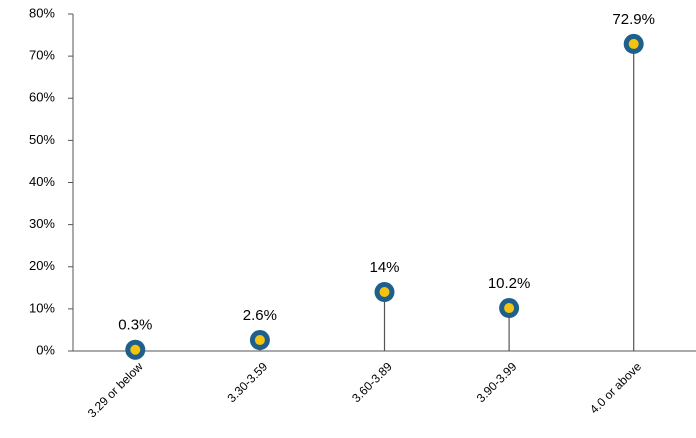  What do you see at coordinates (42, 223) in the screenshot?
I see `y-tick-label: 30%` at bounding box center [42, 223].